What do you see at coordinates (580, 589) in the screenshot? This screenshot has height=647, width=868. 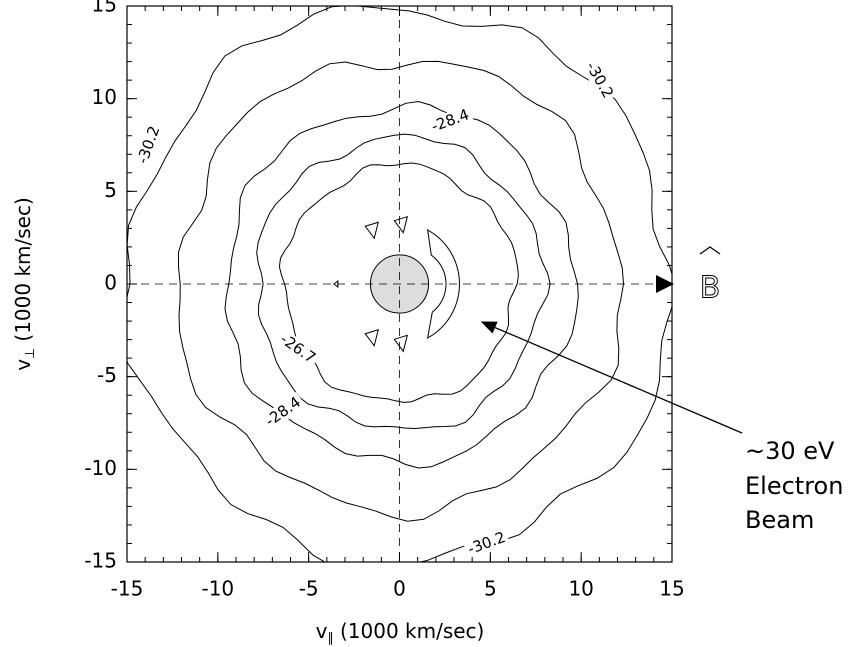 I see `x-tick-label: 10` at bounding box center [580, 589].